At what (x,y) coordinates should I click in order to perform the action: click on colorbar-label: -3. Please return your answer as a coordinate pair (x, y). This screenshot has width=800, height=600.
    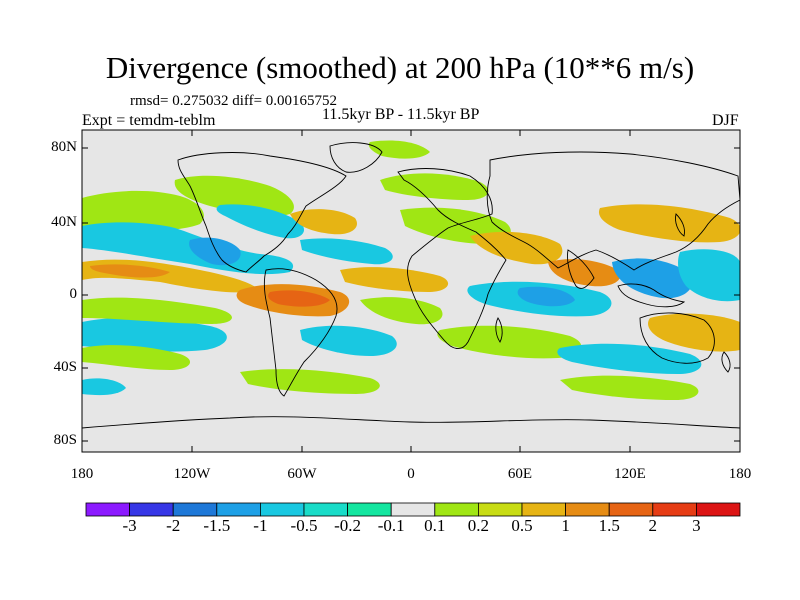
    Looking at the image, I should click on (129, 525).